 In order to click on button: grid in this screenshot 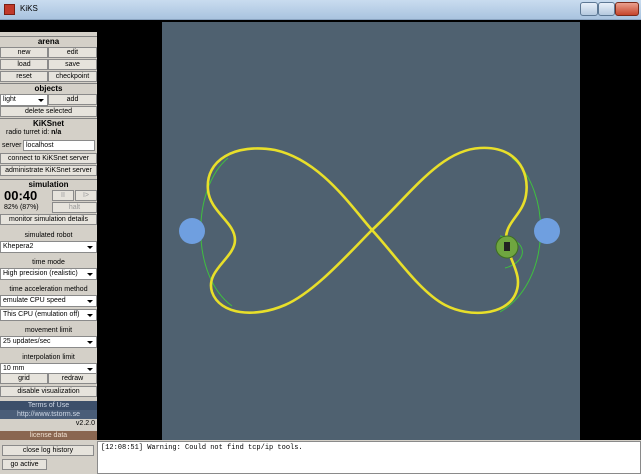, I will do `click(24, 378)`.